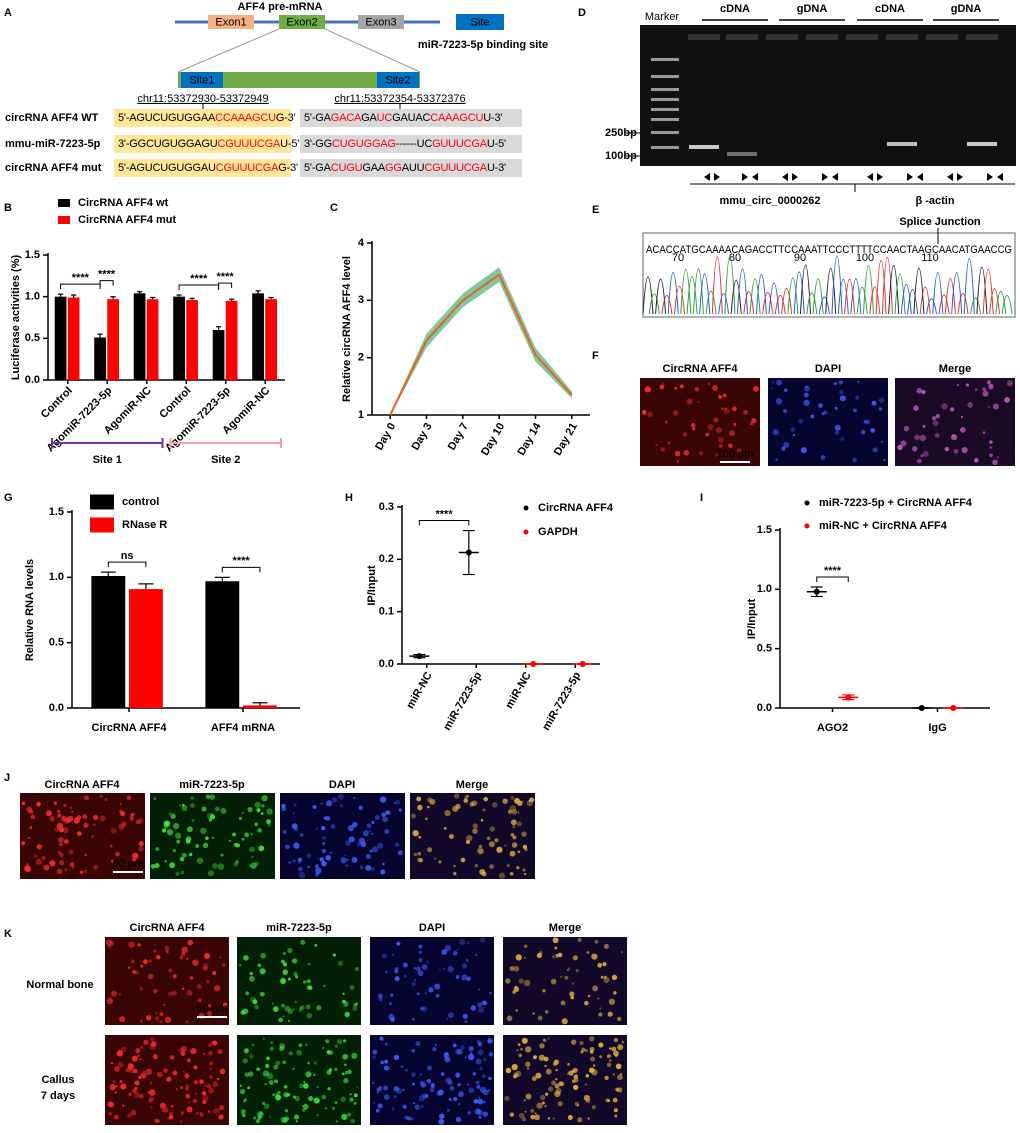  Describe the element at coordinates (460, 144) in the screenshot. I see `sequence-segment: GUUUCGA` at that location.